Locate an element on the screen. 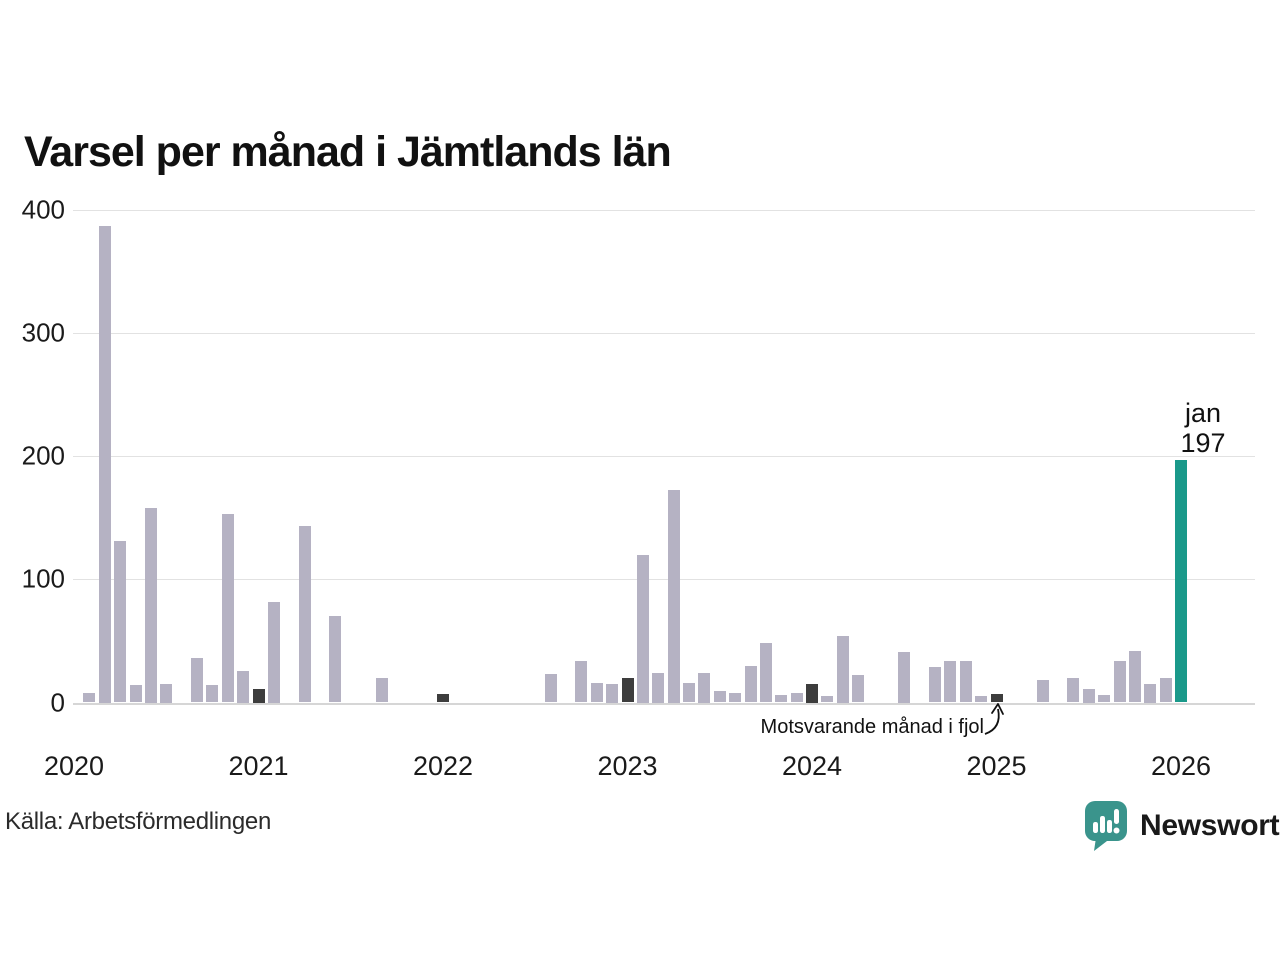 The width and height of the screenshot is (1280, 960). brand-logo: Newsworthy is located at coordinates (1182, 826).